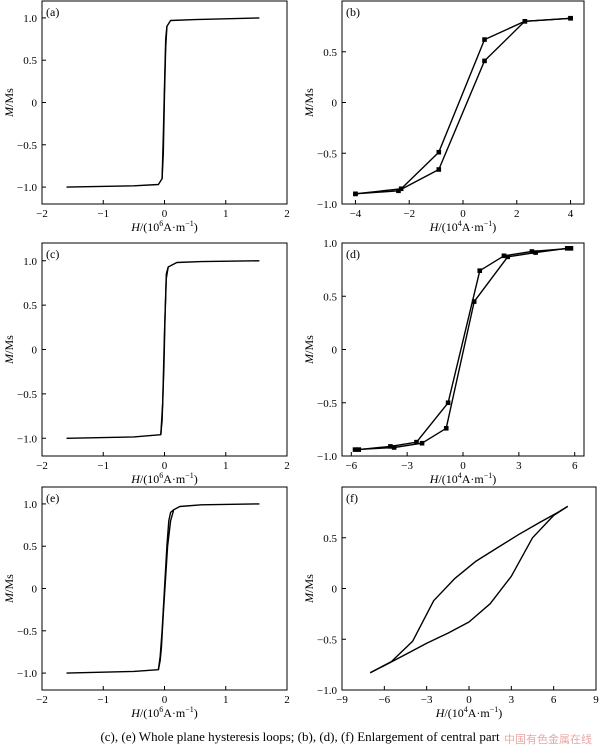 The height and width of the screenshot is (750, 600). Describe the element at coordinates (342, 700) in the screenshot. I see `x-tick-label: −9` at that location.